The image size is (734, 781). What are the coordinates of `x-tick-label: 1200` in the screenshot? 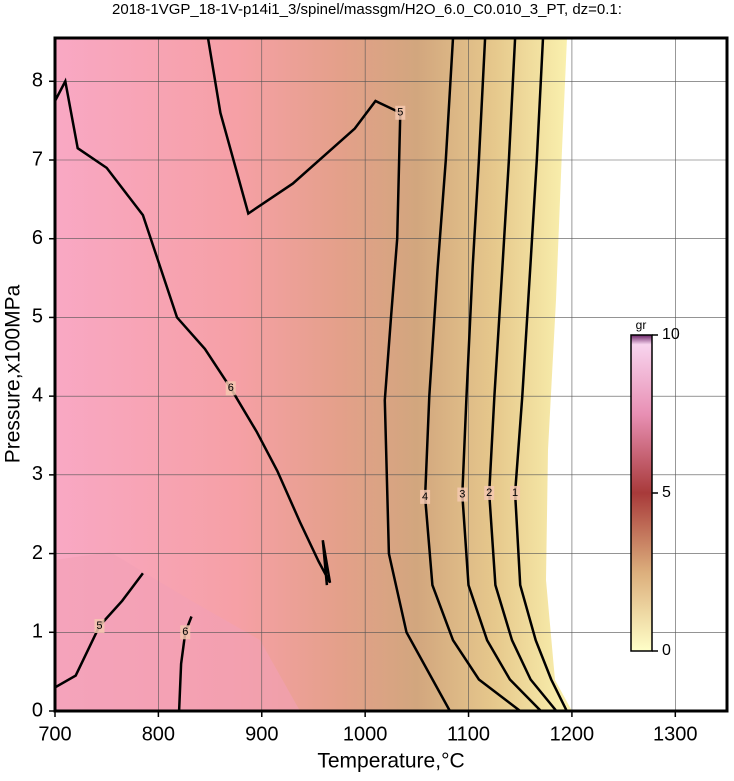 It's located at (572, 734).